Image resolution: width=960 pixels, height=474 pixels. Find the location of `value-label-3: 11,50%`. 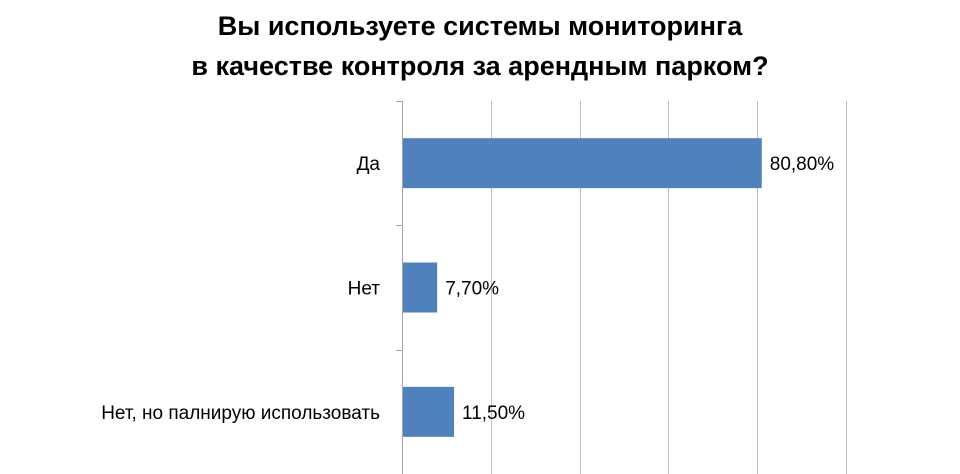

value-label-3: 11,50% is located at coordinates (493, 413).